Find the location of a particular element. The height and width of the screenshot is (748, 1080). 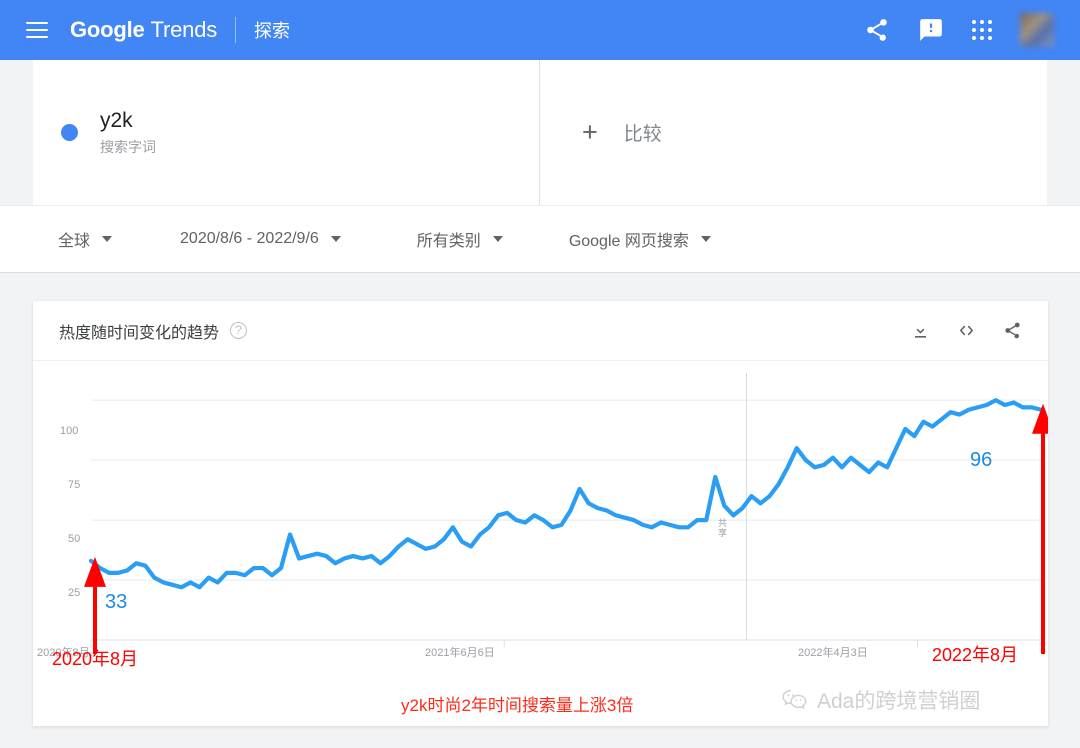

filter-search-type: Google 网页搜索 is located at coordinates (640, 239).